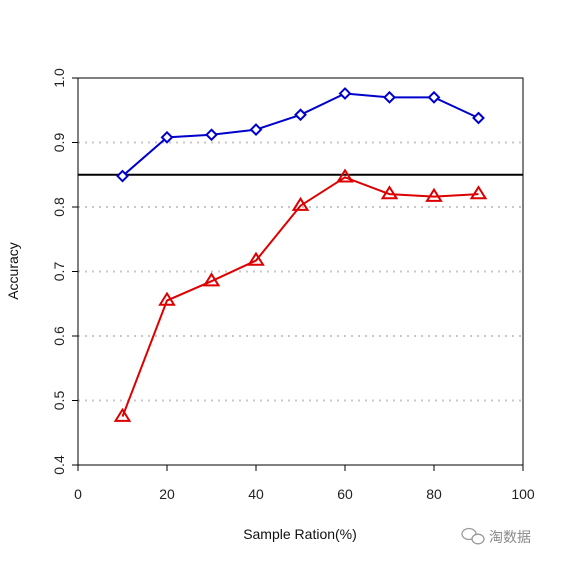  What do you see at coordinates (510, 538) in the screenshot?
I see `watermark-text: 淘数据` at bounding box center [510, 538].